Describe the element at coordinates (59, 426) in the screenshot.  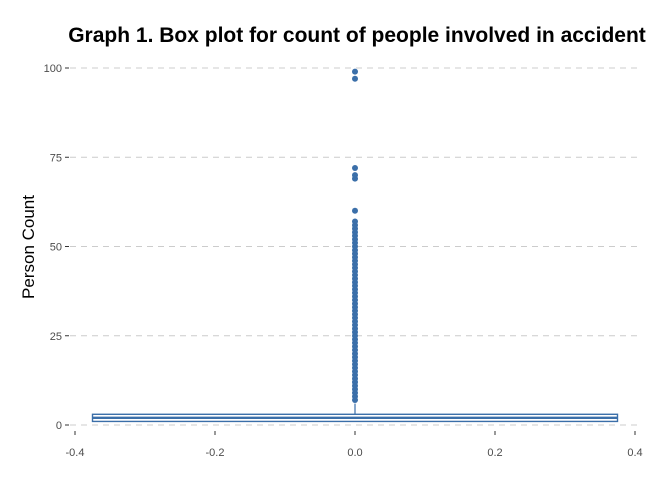
I see `y-tick-label: 0` at that location.